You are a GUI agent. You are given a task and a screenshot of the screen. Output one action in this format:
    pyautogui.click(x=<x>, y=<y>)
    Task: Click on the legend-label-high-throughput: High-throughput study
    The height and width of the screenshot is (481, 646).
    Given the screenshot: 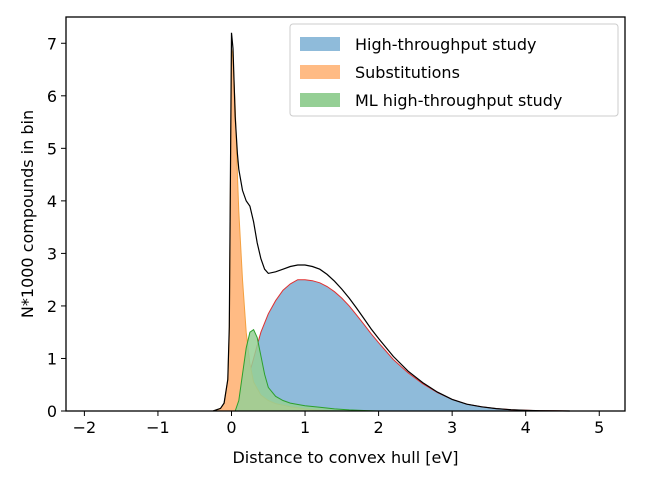 What is the action you would take?
    pyautogui.click(x=445, y=44)
    